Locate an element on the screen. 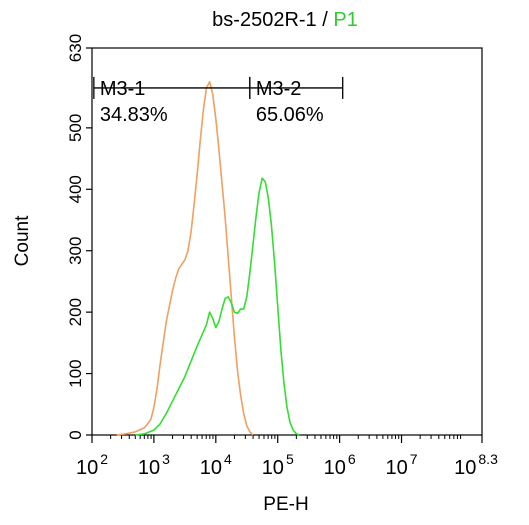 The height and width of the screenshot is (525, 529). x-axis: 10 2 10 3 10 4 10 5 10 6 10 7 10 8.3 is located at coordinates (287, 457).